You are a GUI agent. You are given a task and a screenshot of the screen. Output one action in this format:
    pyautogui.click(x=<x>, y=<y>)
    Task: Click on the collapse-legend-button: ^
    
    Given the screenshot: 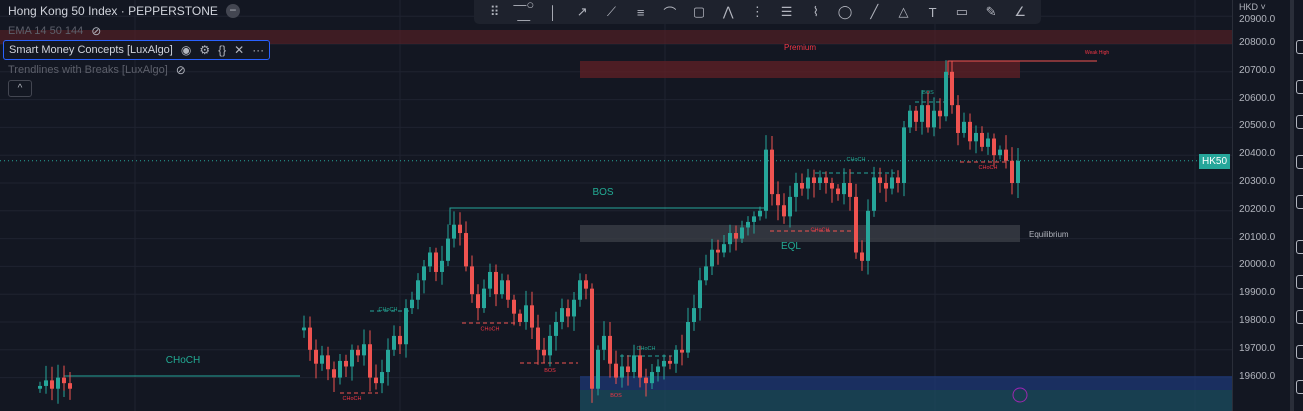 What is the action you would take?
    pyautogui.click(x=20, y=88)
    